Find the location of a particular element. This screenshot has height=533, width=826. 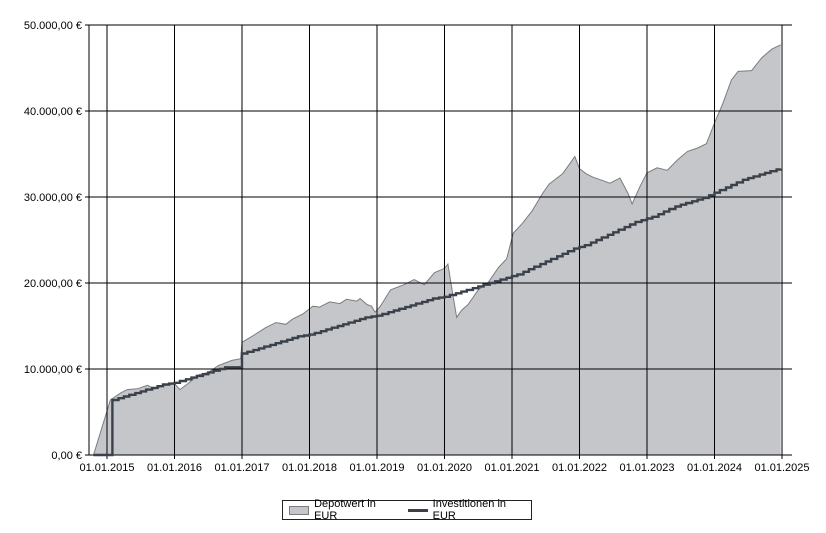

y-tick-label: 40.000,00 € is located at coordinates (53, 112).